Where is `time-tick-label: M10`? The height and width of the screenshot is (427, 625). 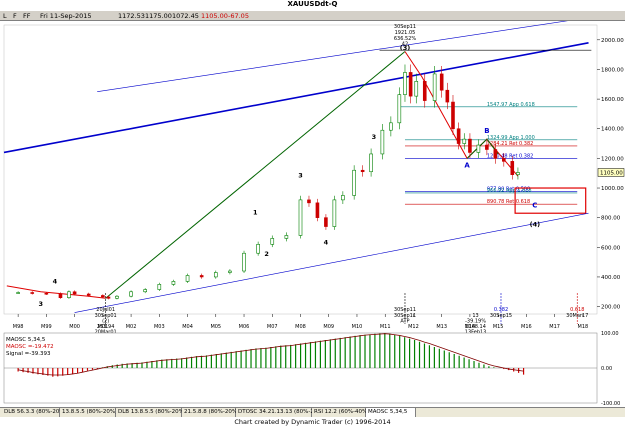
time-tick-label: M10 is located at coordinates (357, 327).